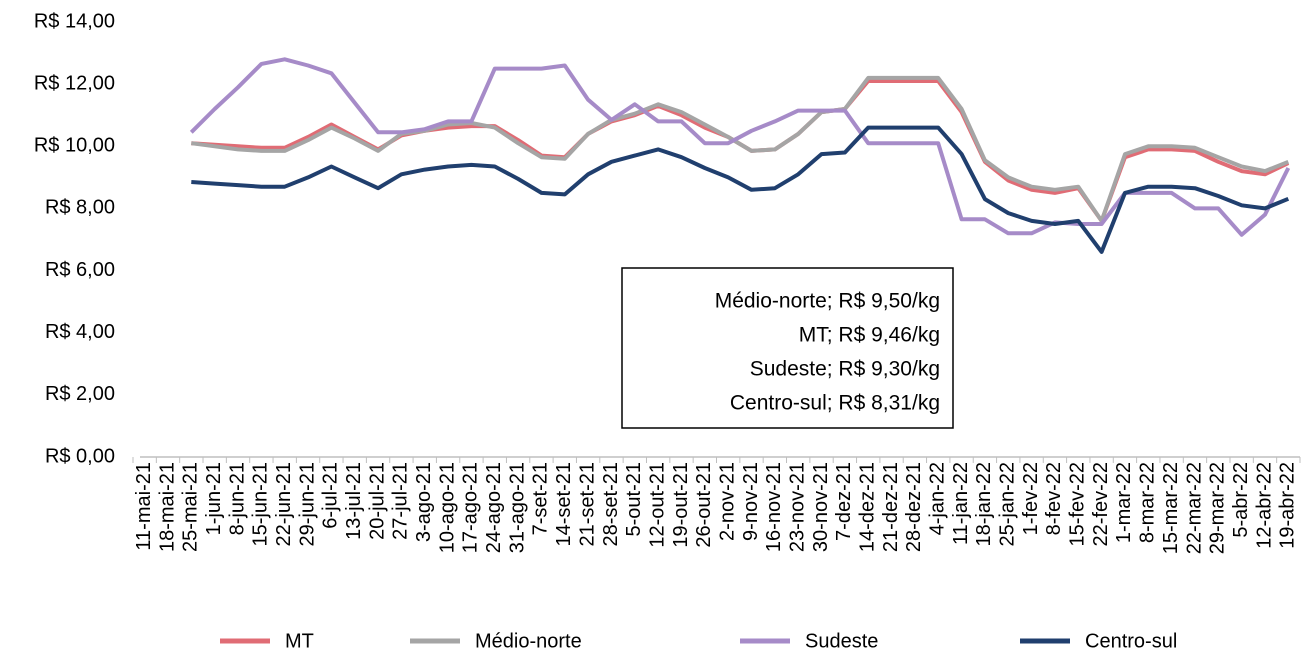 Image resolution: width=1305 pixels, height=663 pixels. What do you see at coordinates (657, 505) in the screenshot?
I see `x-tick-label: 12-out-21` at bounding box center [657, 505].